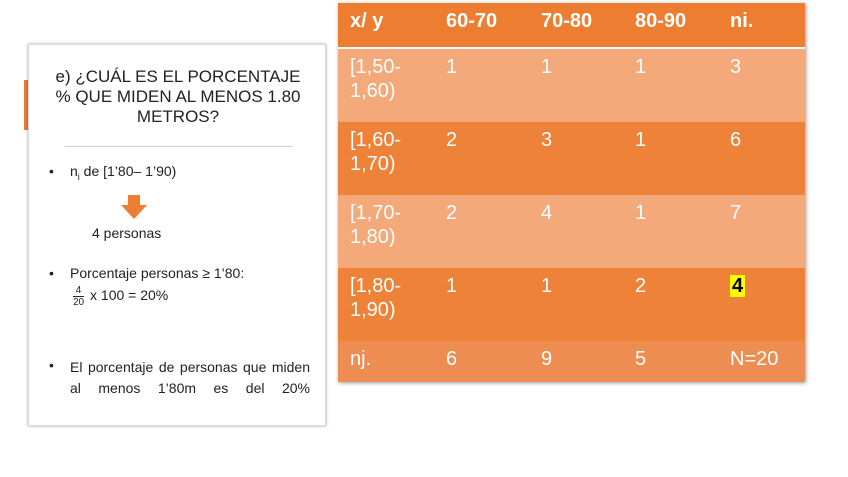  I want to click on header-cell: 70-80, so click(576, 26).